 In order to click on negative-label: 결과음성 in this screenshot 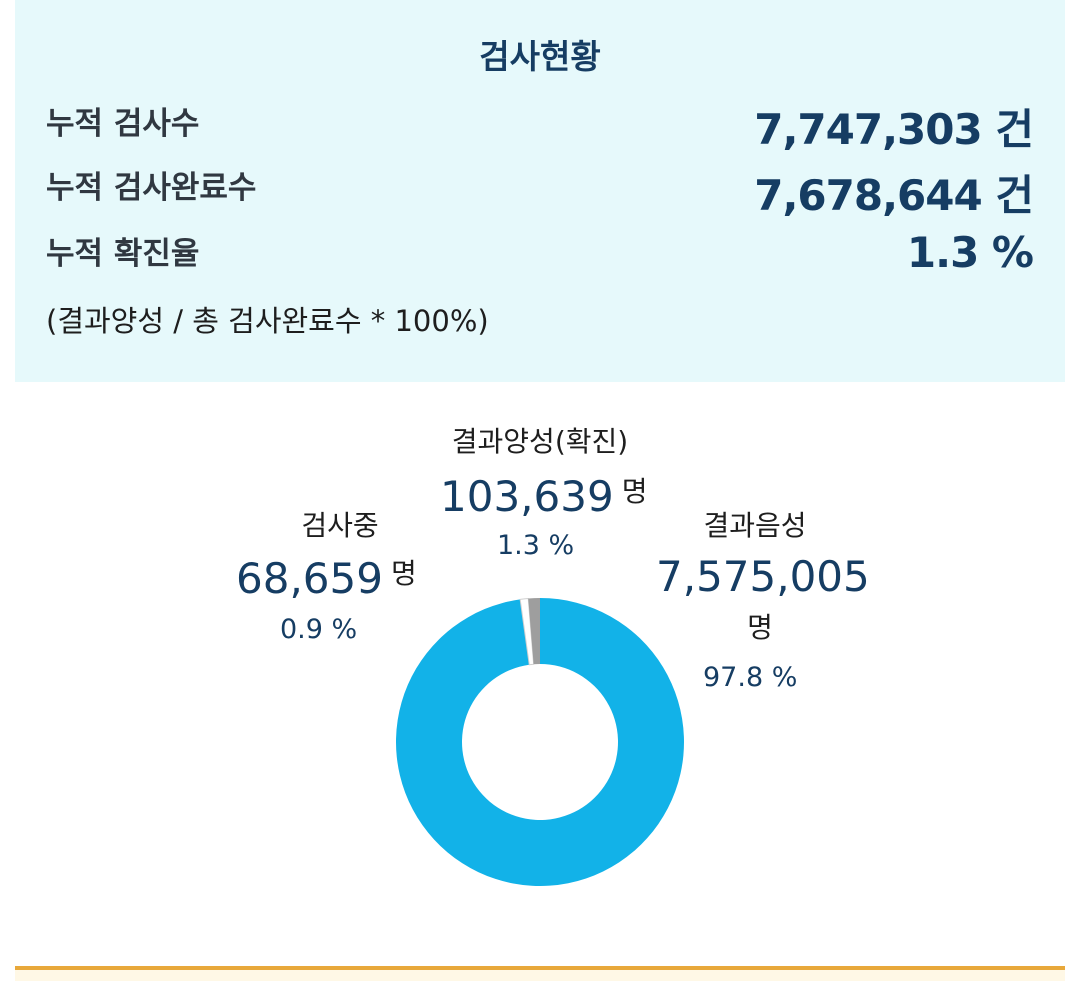, I will do `click(755, 525)`.